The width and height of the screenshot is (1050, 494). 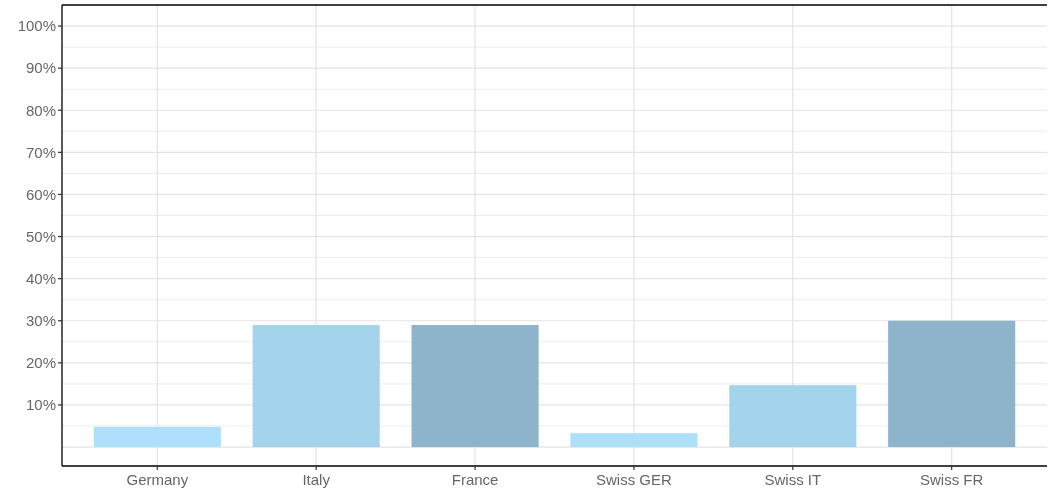 What do you see at coordinates (40, 320) in the screenshot?
I see `y-tick-label: 30%` at bounding box center [40, 320].